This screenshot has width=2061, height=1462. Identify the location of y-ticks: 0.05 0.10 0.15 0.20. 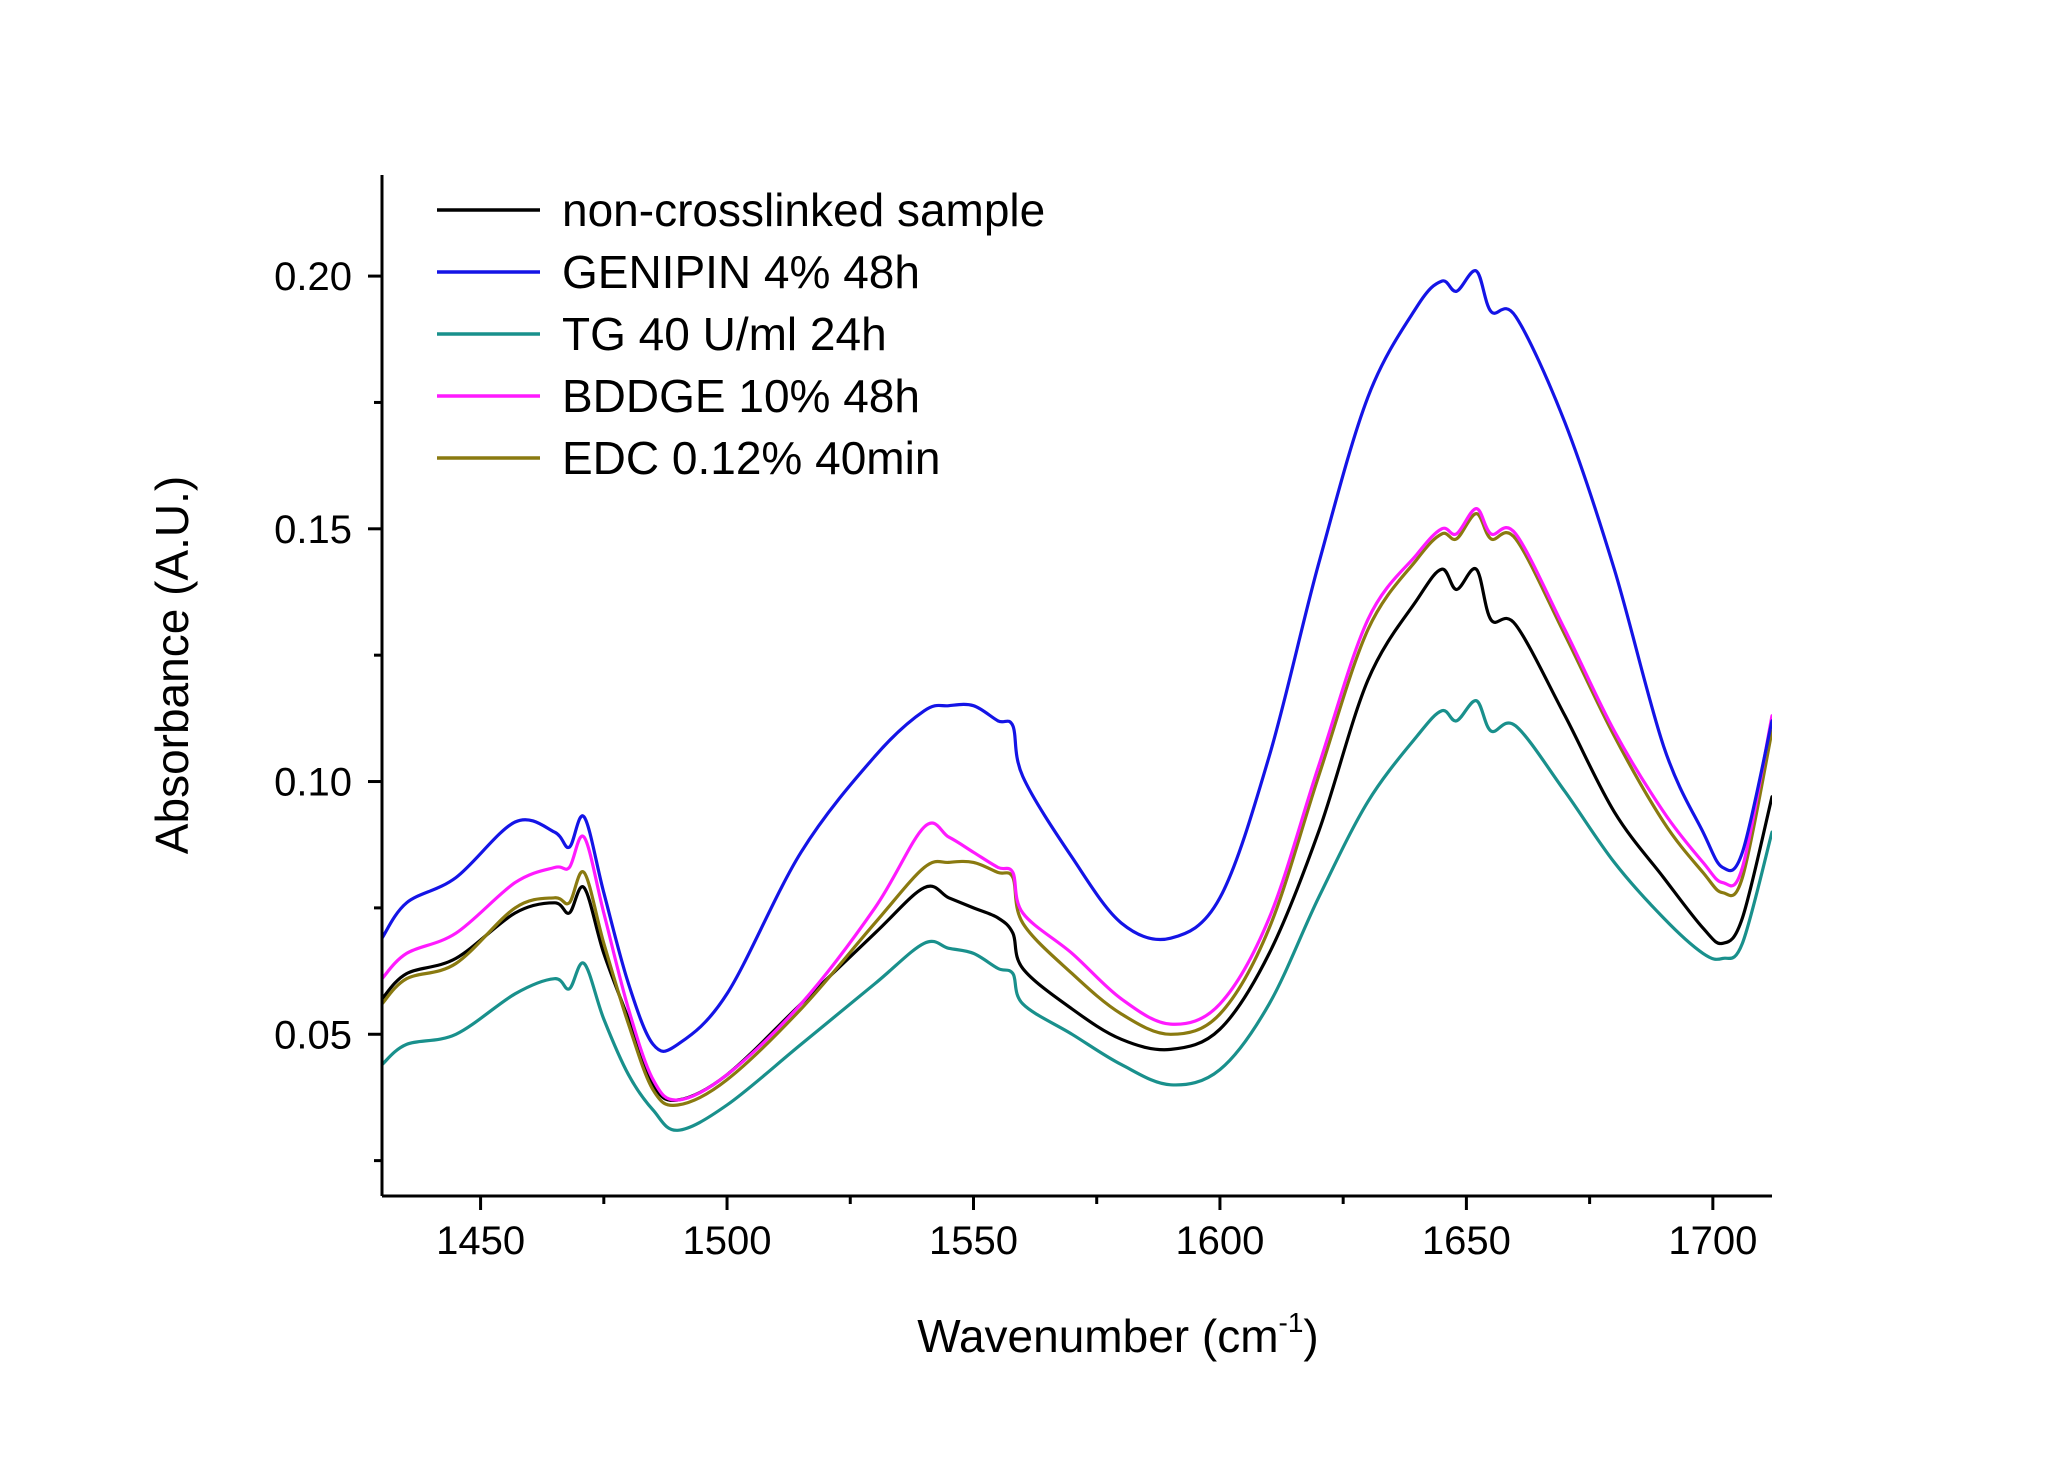
(328, 709).